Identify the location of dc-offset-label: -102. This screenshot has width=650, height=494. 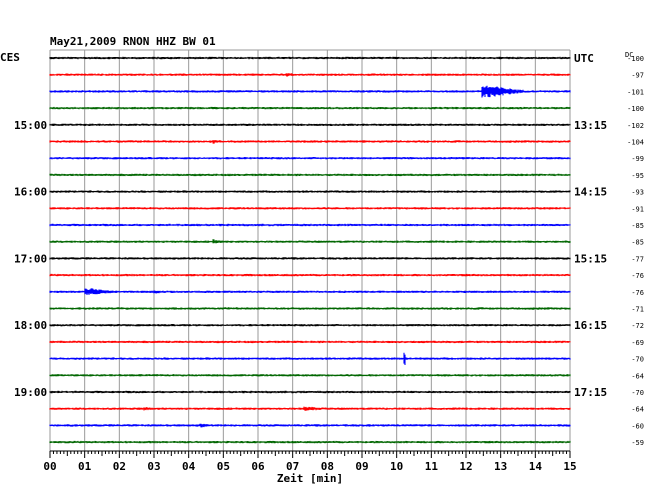
(635, 126).